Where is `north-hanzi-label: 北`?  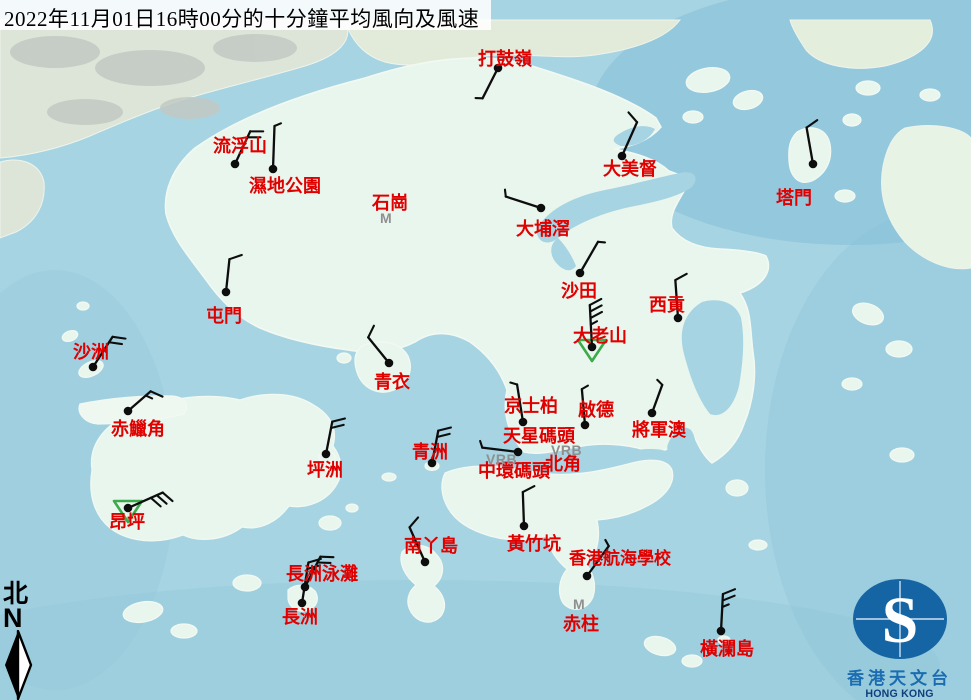
north-hanzi-label: 北 is located at coordinates (16, 594).